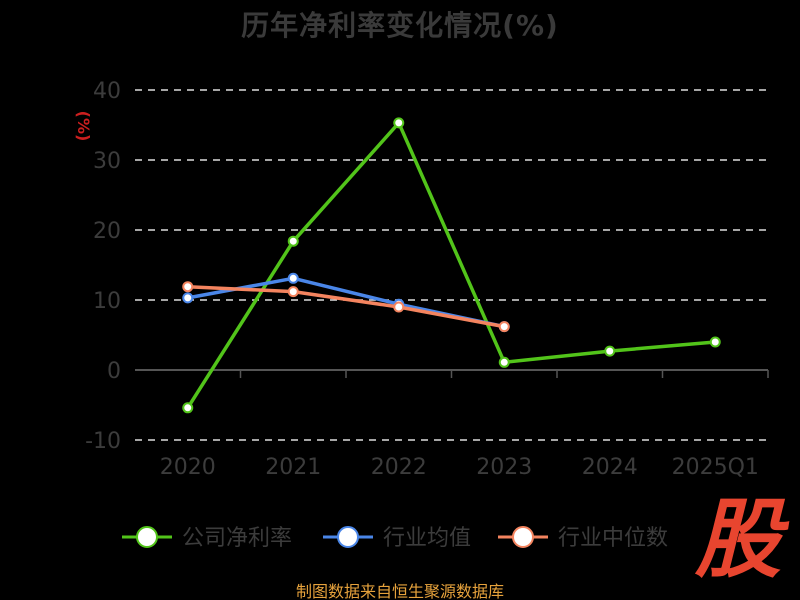 The height and width of the screenshot is (600, 800). Describe the element at coordinates (114, 371) in the screenshot. I see `y-tick-label: 0` at that location.